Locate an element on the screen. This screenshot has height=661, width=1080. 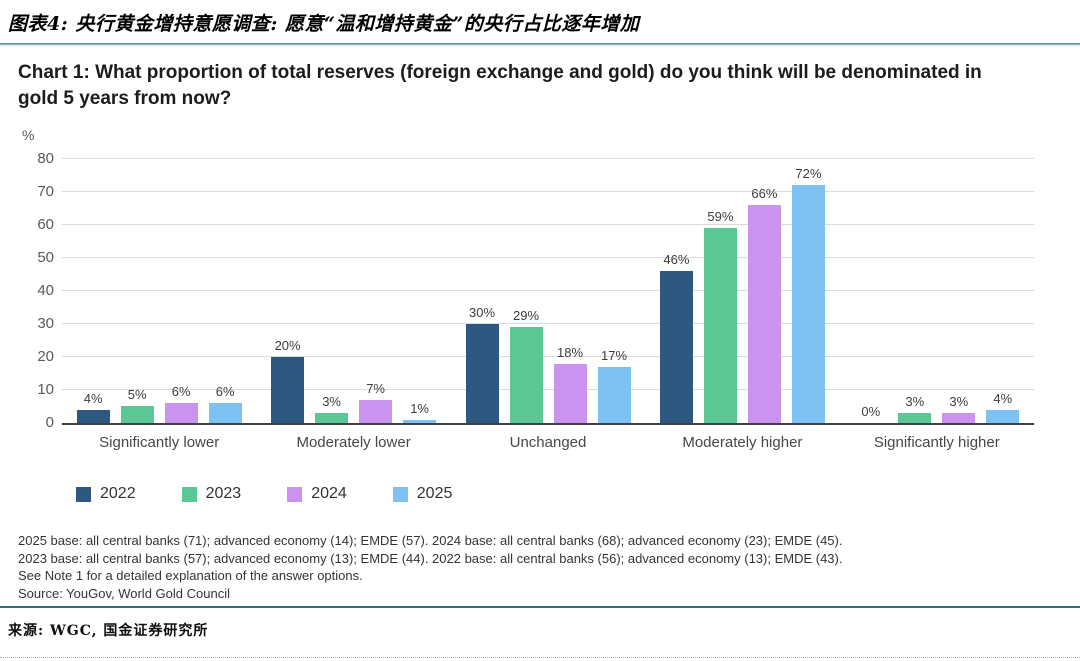
page-bottom-border is located at coordinates (540, 657).